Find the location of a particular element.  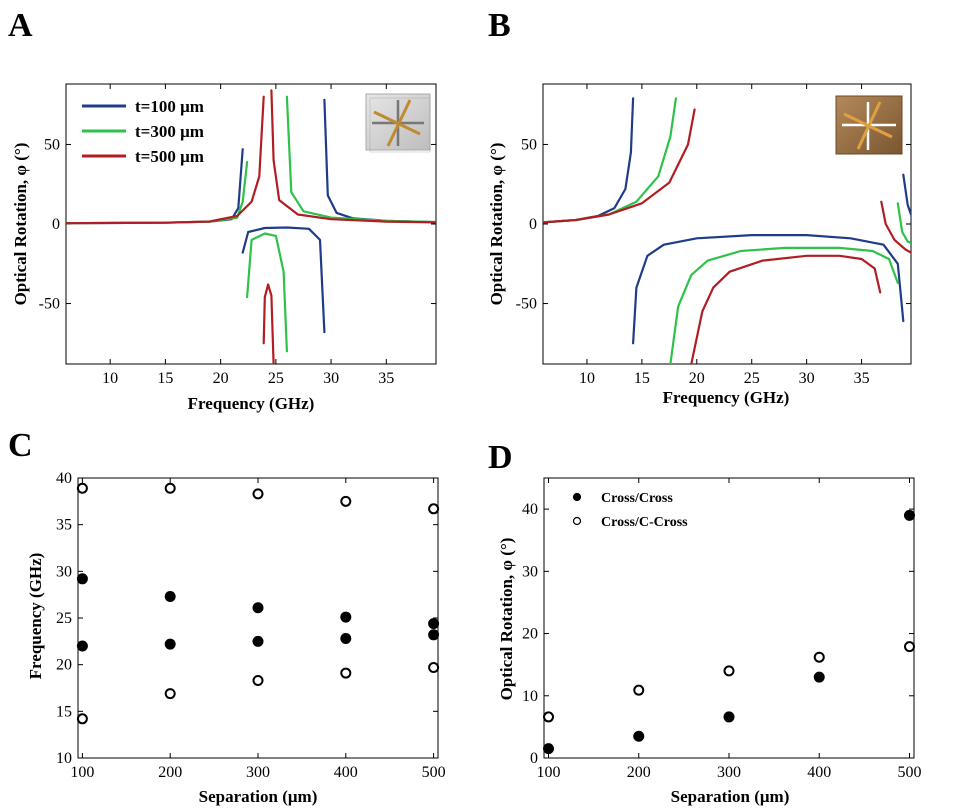

panel-c-ytick-label: 30 is located at coordinates (64, 571).